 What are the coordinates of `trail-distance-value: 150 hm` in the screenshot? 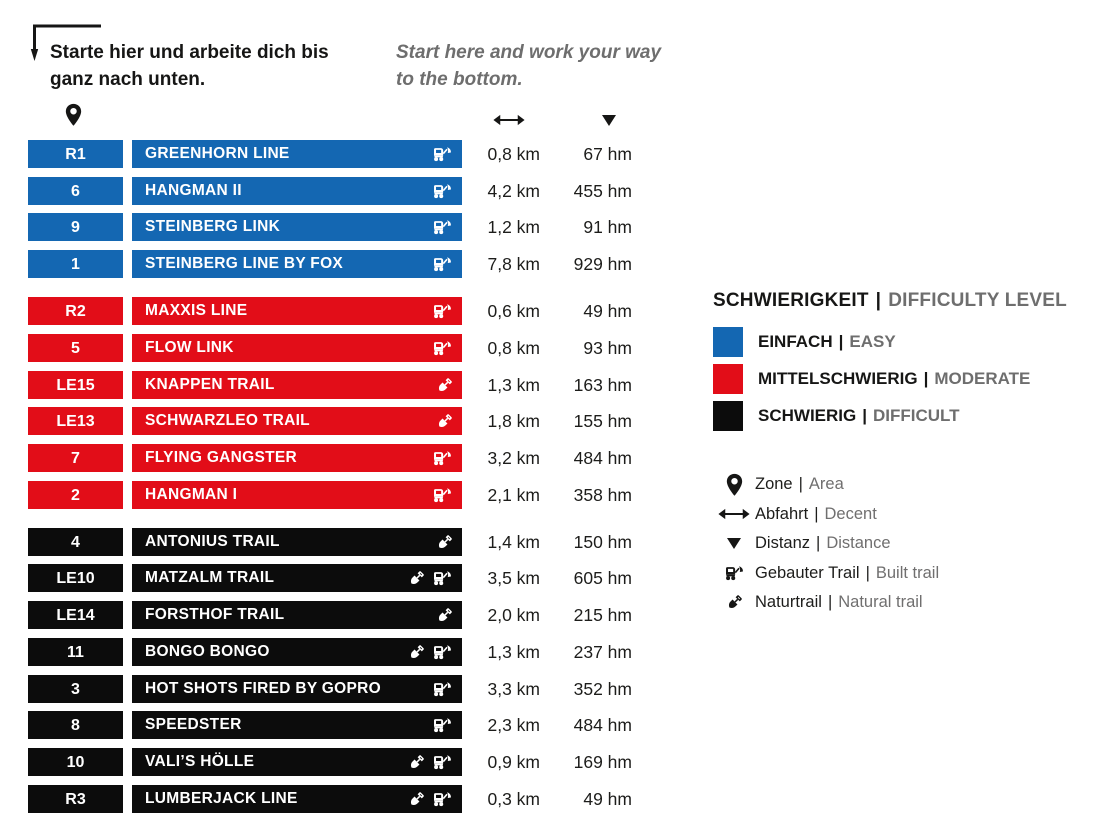 It's located at (602, 542).